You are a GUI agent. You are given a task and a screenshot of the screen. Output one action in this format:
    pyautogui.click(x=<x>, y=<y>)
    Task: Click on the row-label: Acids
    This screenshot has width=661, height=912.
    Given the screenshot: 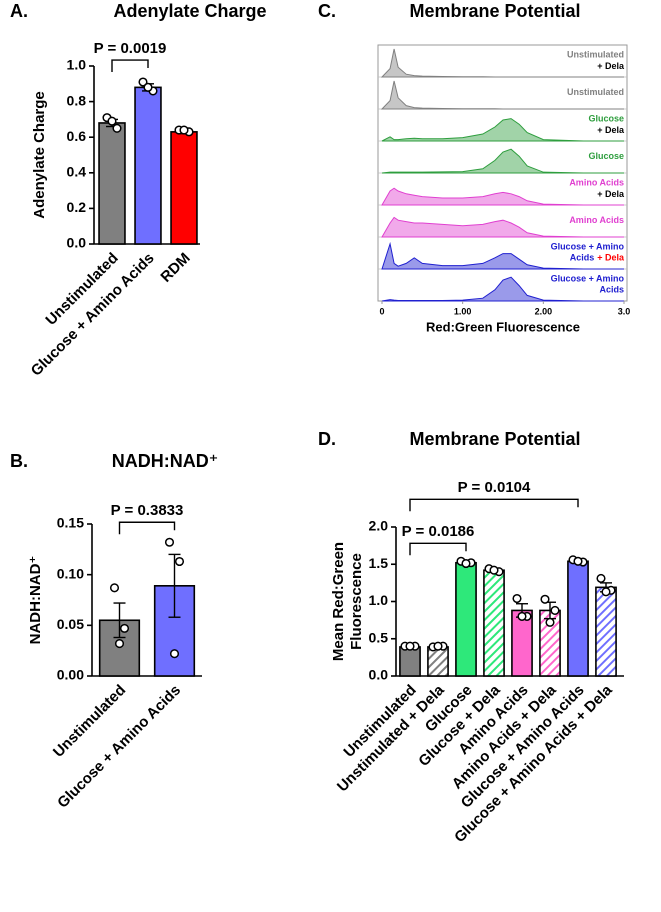 What is the action you would take?
    pyautogui.click(x=611, y=290)
    